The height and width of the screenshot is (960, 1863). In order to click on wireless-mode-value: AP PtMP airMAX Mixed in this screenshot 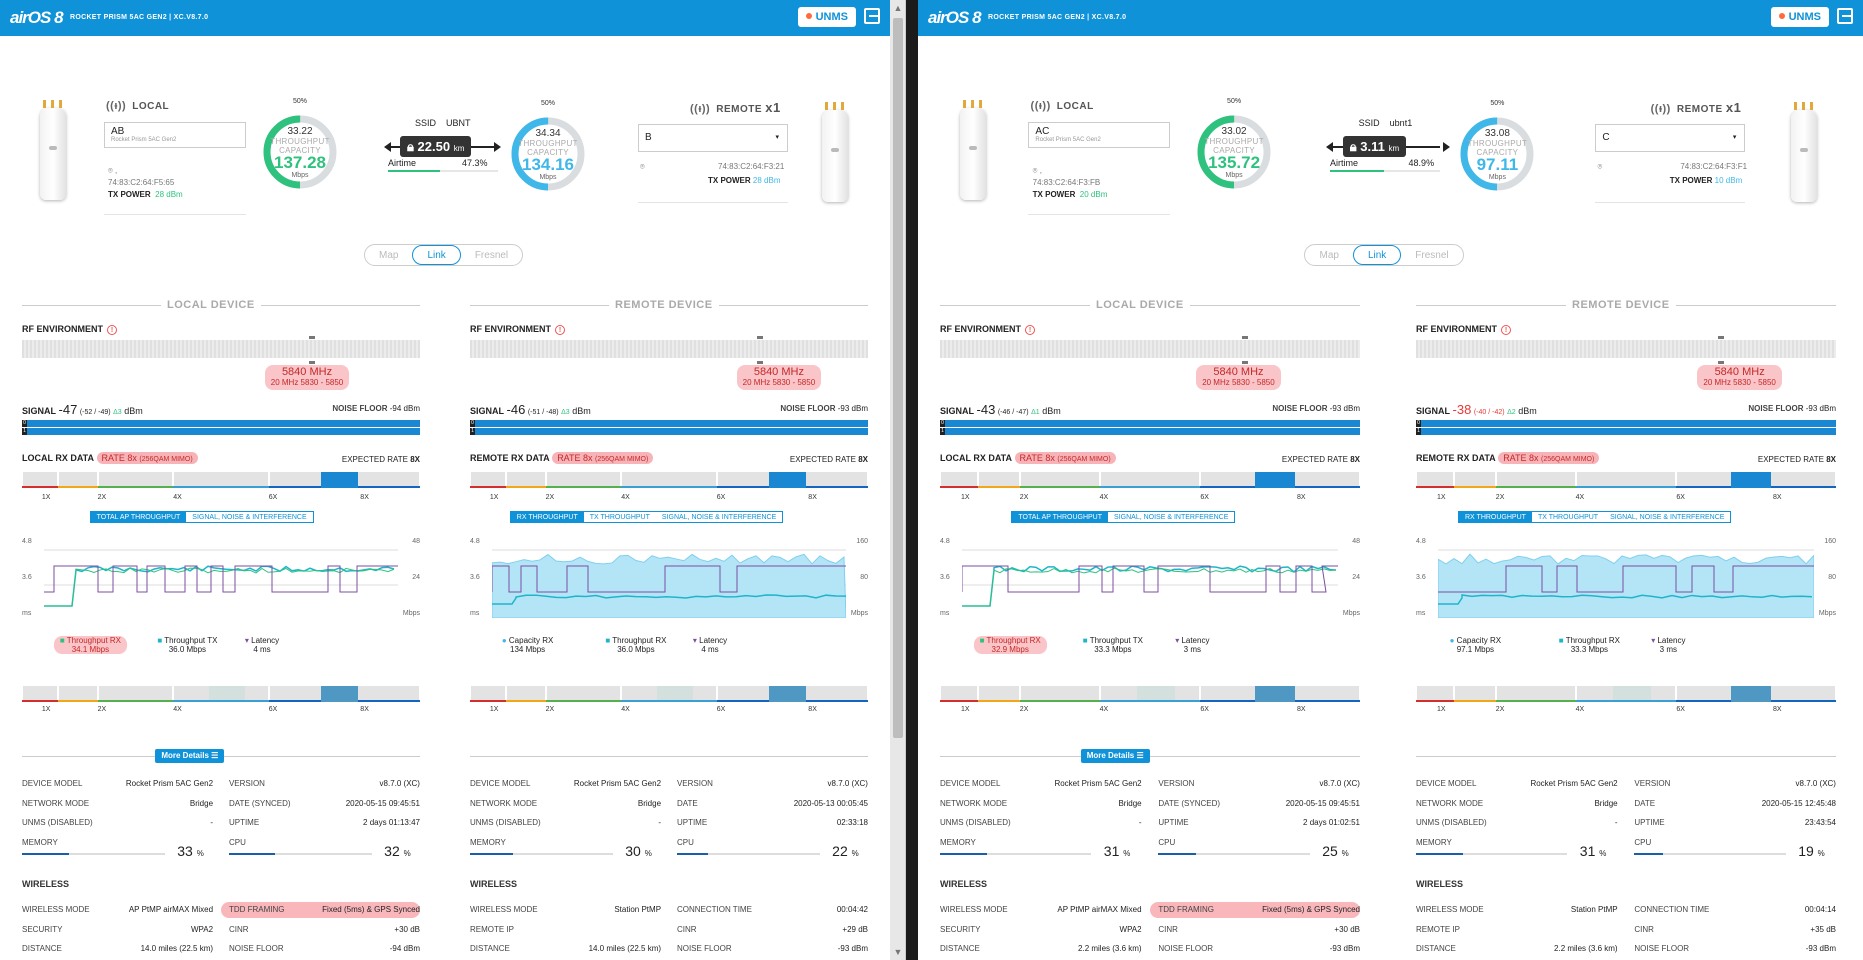, I will do `click(1099, 909)`.